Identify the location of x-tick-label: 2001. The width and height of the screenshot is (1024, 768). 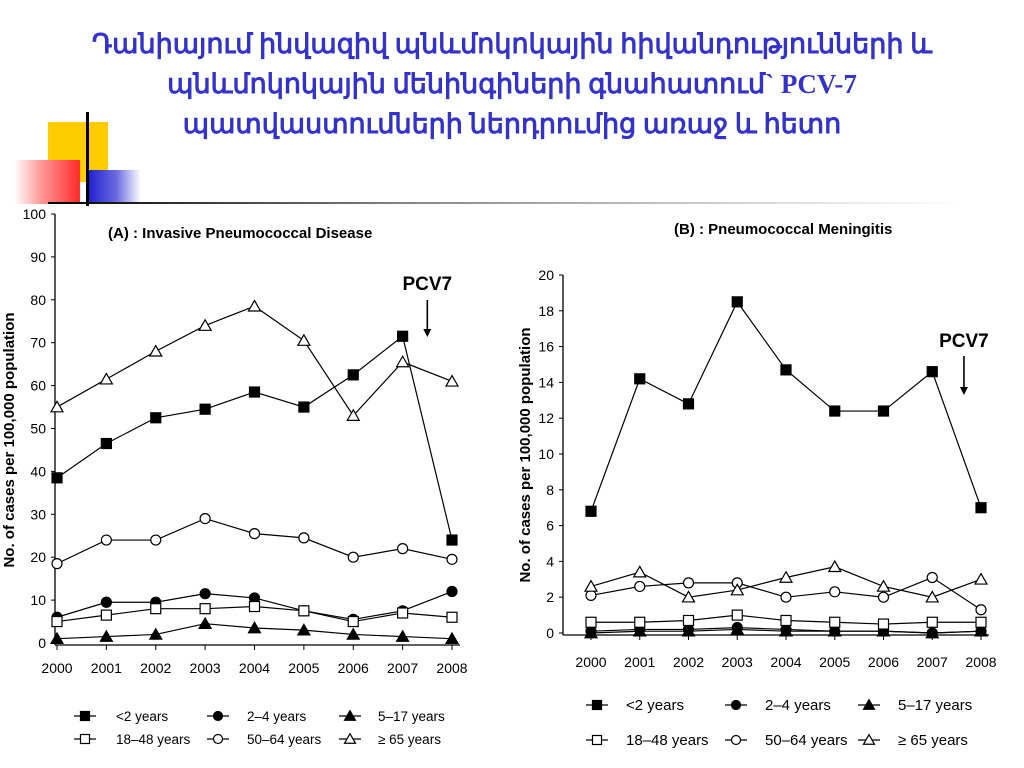
(106, 668).